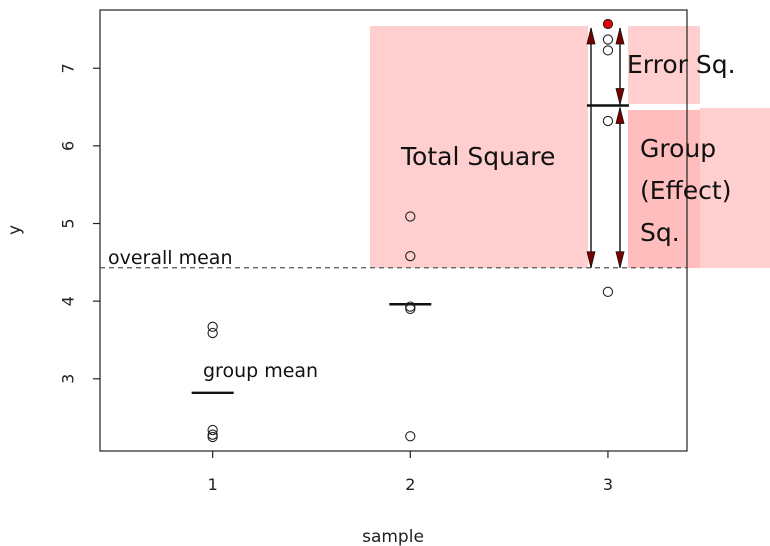 The width and height of the screenshot is (770, 546). Describe the element at coordinates (660, 232) in the screenshot. I see `group-square-label-line3: Sq.` at that location.